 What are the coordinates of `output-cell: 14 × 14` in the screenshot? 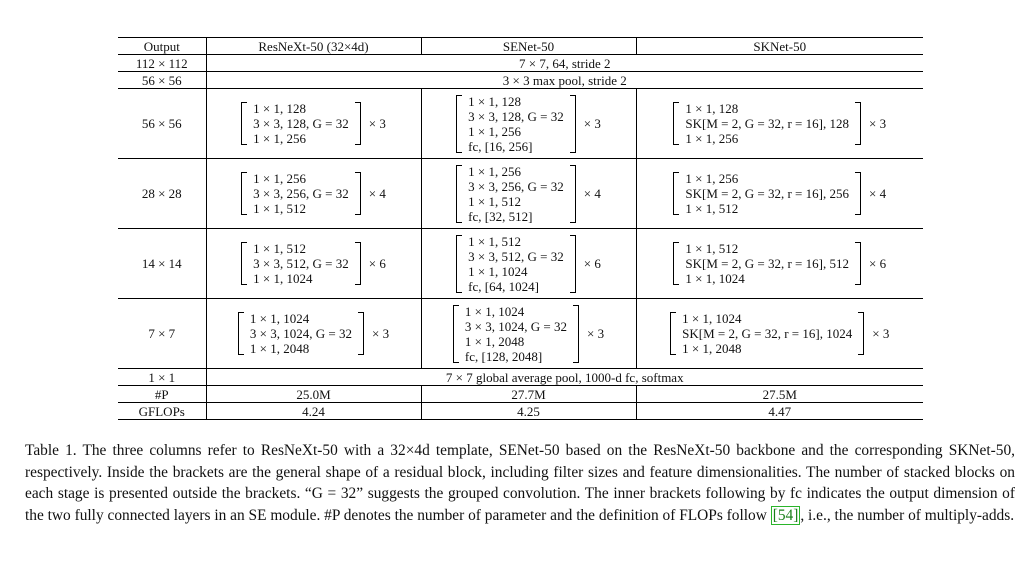 It's located at (162, 263).